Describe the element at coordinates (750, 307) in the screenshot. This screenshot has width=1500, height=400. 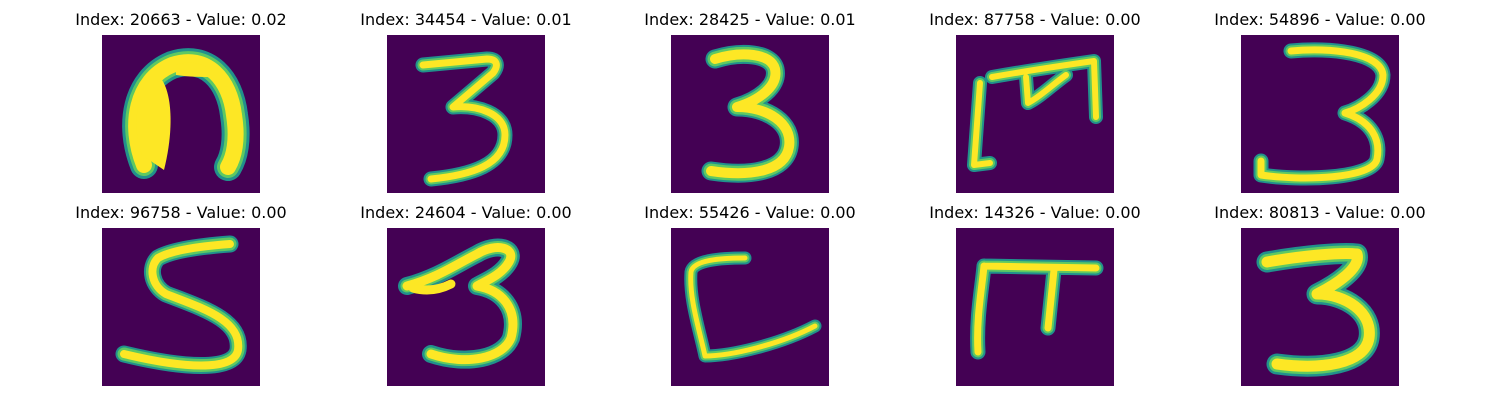
I see `l-shape-glyph-image` at that location.